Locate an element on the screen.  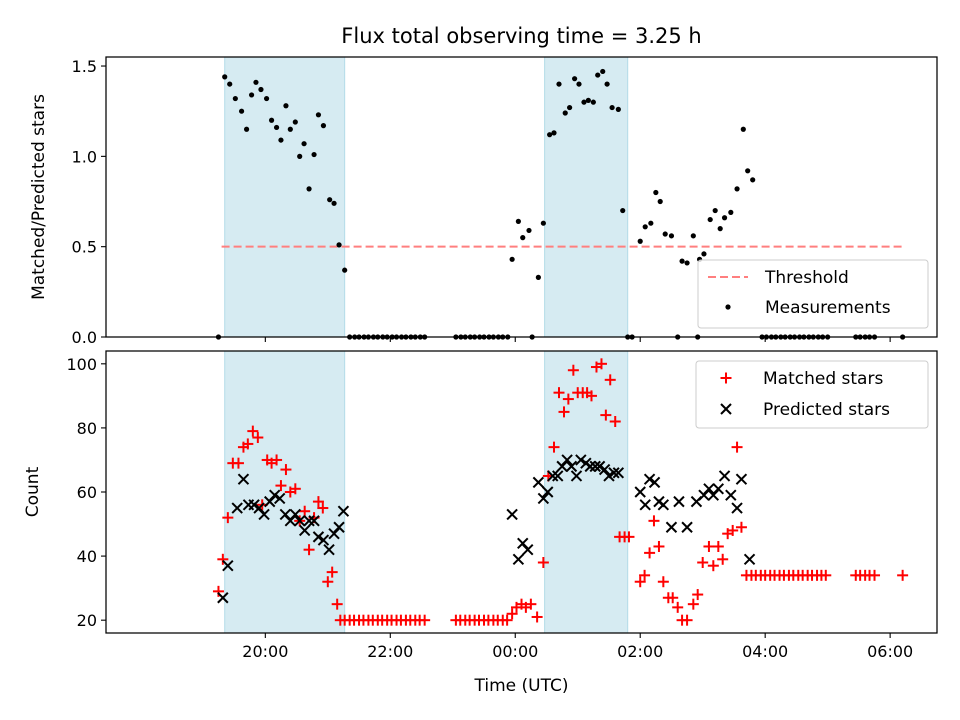
x-tick-label: 22:00 is located at coordinates (390, 651).